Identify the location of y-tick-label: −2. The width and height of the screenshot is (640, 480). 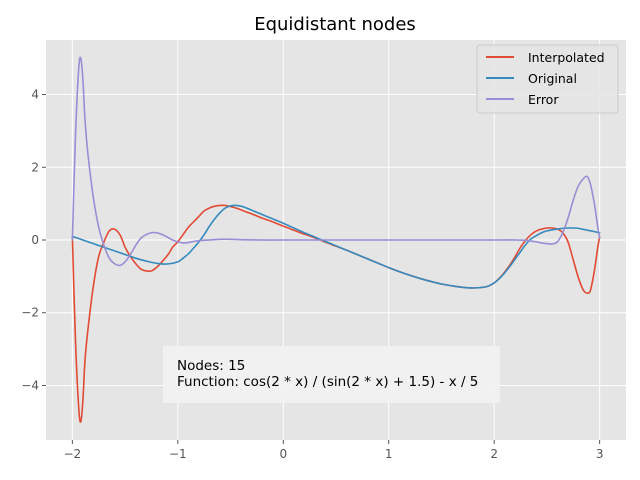
(30, 313).